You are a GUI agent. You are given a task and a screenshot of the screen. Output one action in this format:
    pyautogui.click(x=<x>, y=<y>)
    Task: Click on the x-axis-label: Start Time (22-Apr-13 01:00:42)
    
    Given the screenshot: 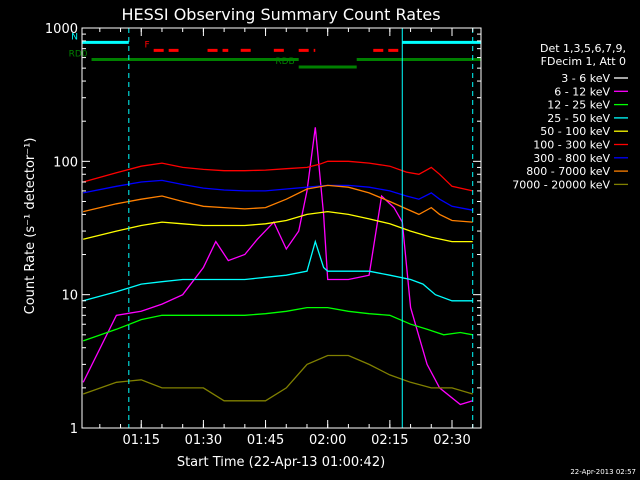 What is the action you would take?
    pyautogui.click(x=281, y=462)
    